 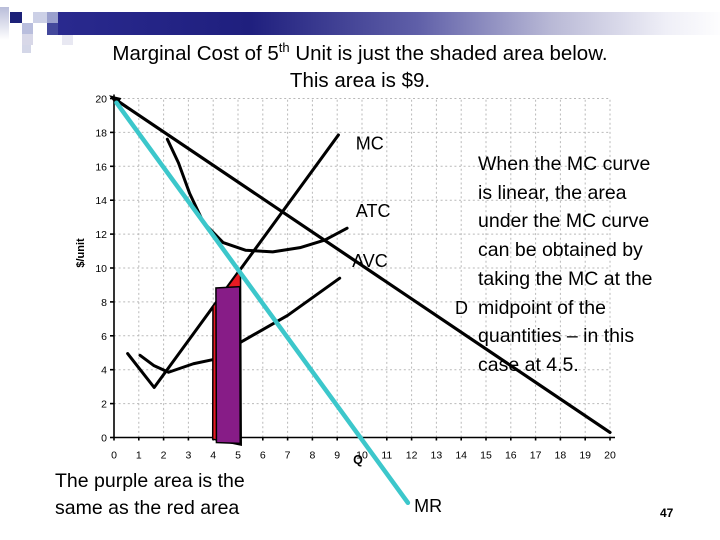 What do you see at coordinates (358, 460) in the screenshot?
I see `x-axis-title: Q` at bounding box center [358, 460].